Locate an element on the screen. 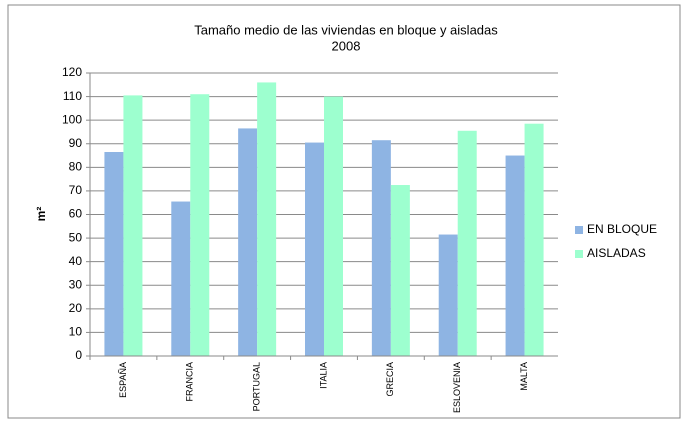 This screenshot has width=686, height=424. x-tick-label: MALTA is located at coordinates (524, 376).